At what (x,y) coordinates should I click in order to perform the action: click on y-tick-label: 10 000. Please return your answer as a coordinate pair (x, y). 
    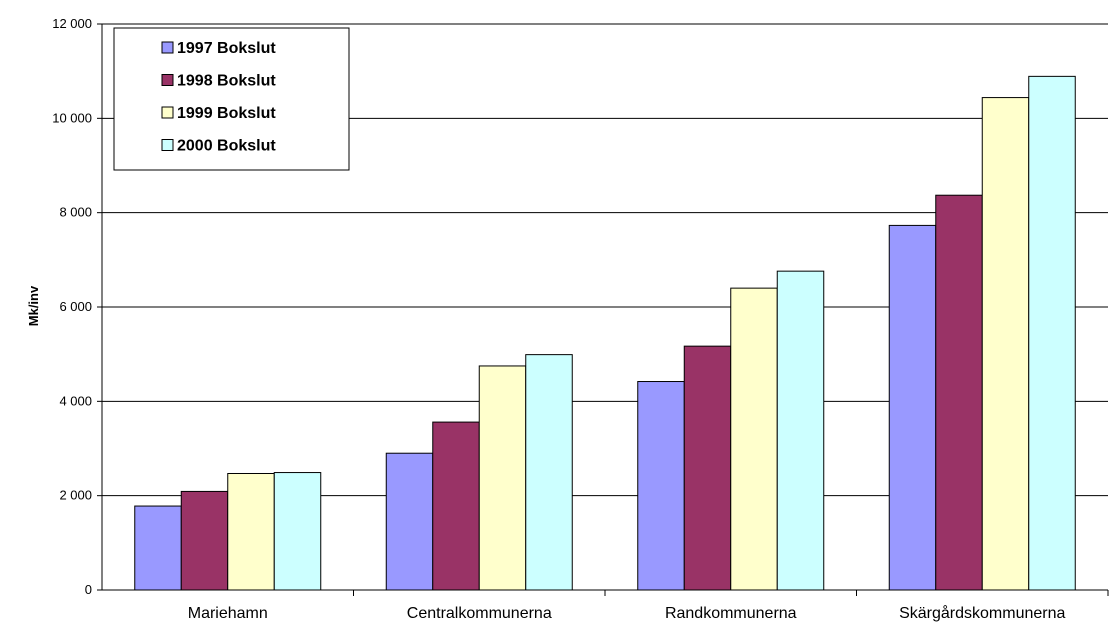
    Looking at the image, I should click on (72, 117).